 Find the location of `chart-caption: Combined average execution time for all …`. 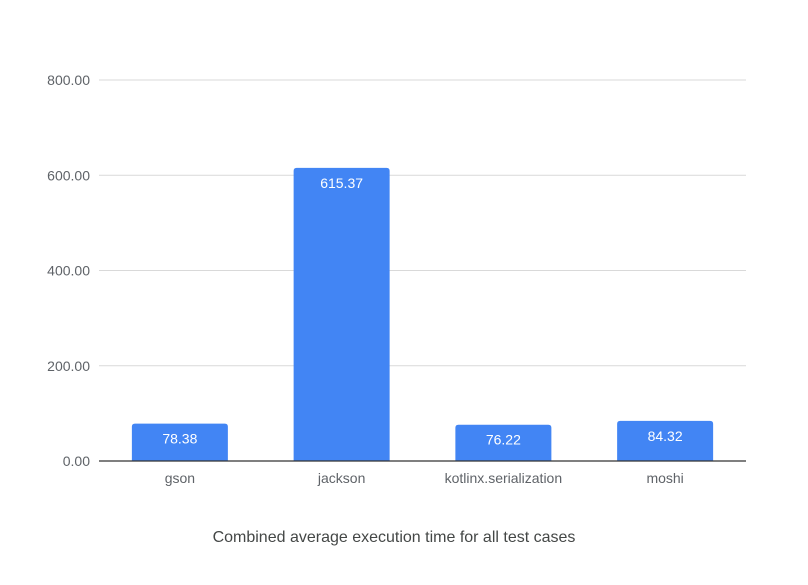

chart-caption: Combined average execution time for all … is located at coordinates (394, 537).